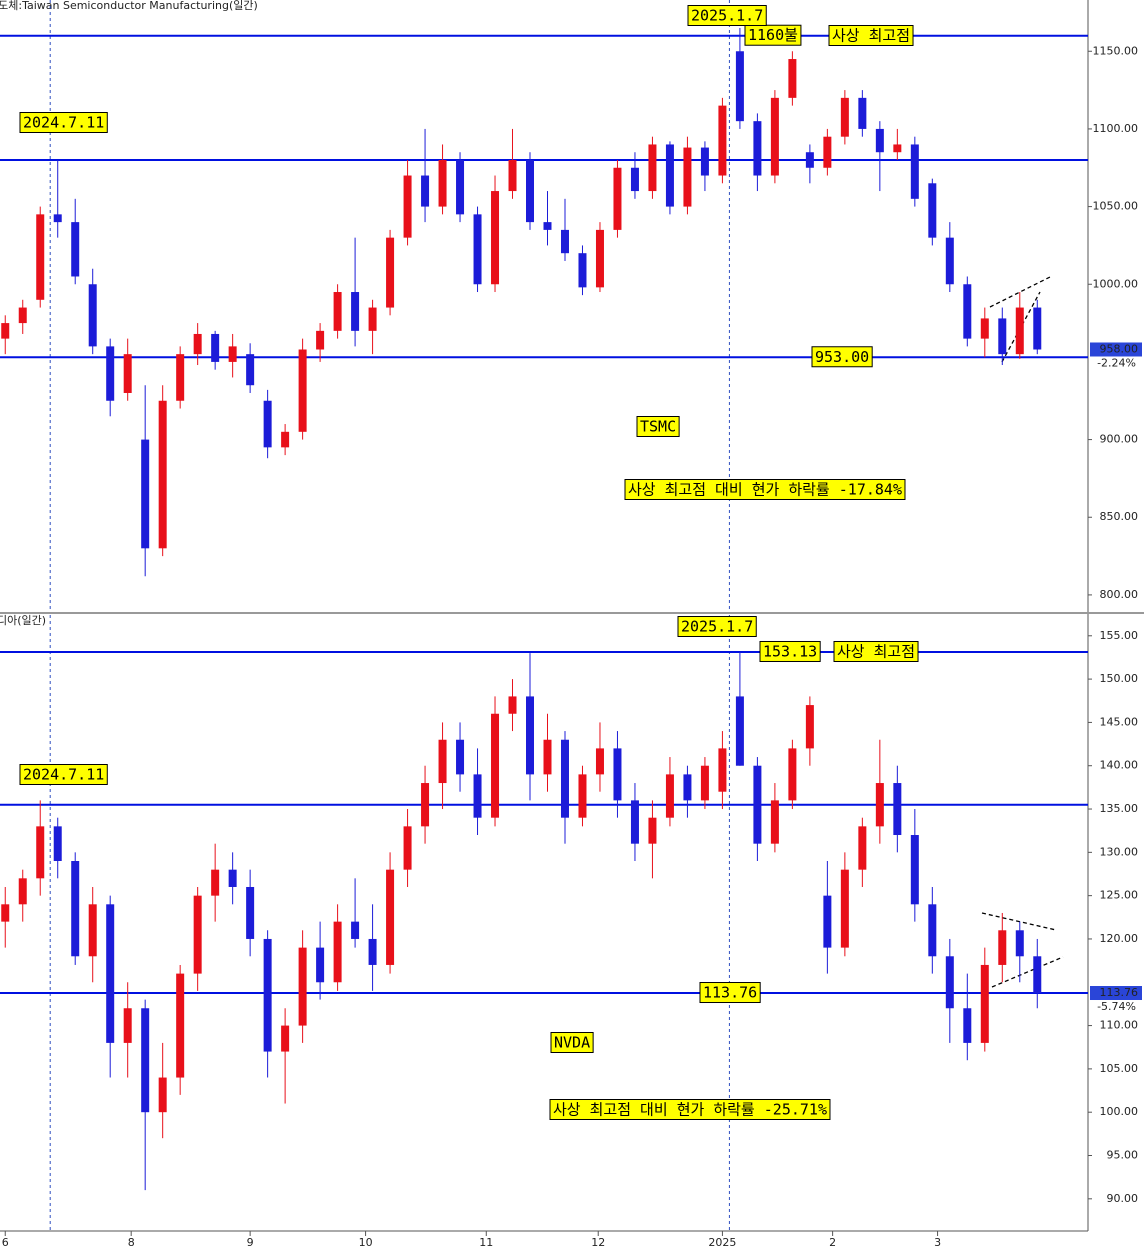 This screenshot has height=1249, width=1144. Describe the element at coordinates (1119, 992) in the screenshot. I see `last-price-label: 113.76` at that location.